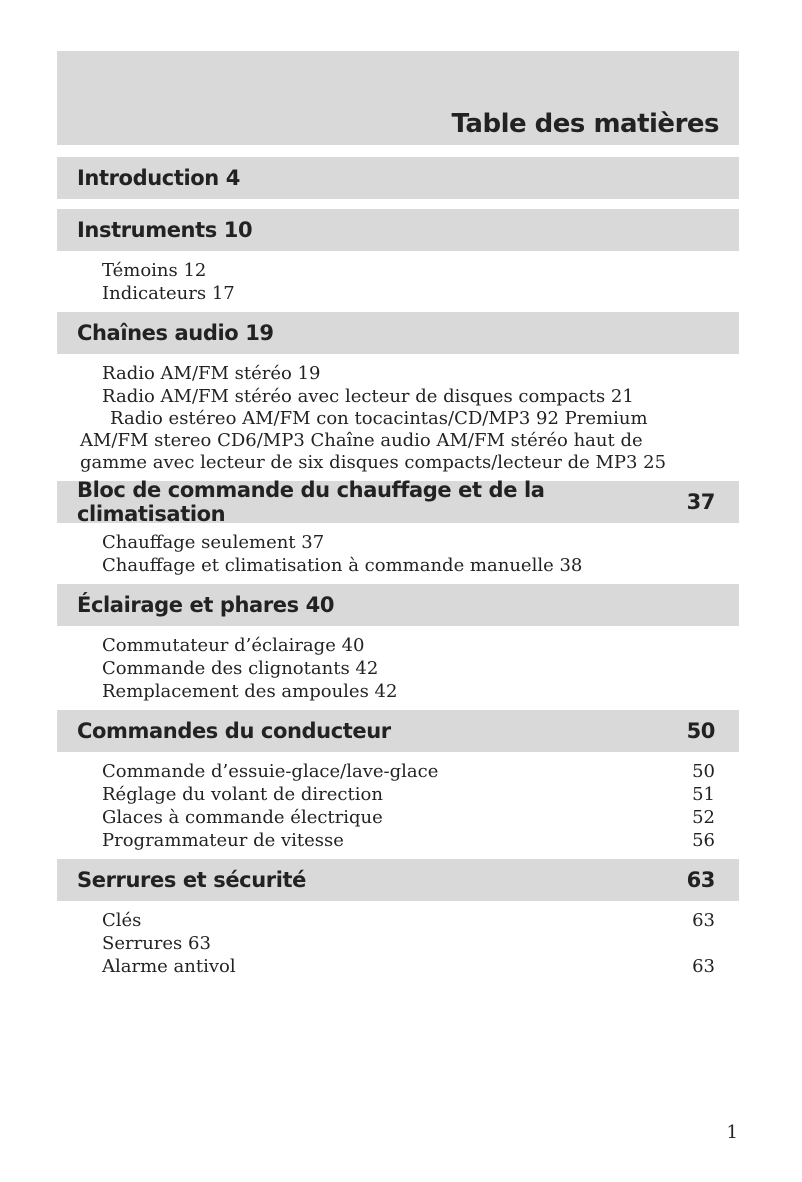 The width and height of the screenshot is (802, 1182). Describe the element at coordinates (398, 645) in the screenshot. I see `item: Commutateur d’éclairage 40` at that location.